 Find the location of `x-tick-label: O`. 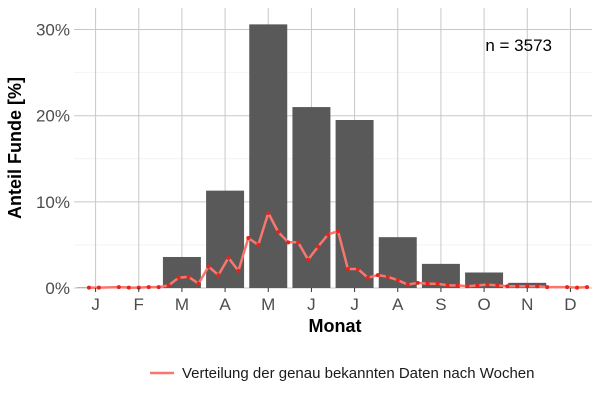

x-tick-label: O is located at coordinates (483, 304).